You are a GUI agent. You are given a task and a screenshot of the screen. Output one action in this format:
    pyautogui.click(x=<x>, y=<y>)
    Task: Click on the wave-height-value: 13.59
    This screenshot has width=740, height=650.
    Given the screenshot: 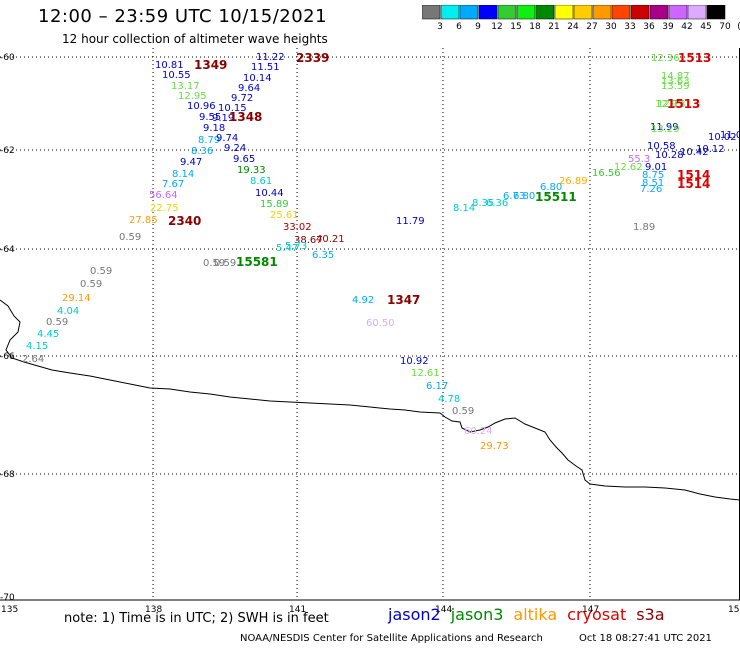 What is the action you would take?
    pyautogui.click(x=675, y=86)
    